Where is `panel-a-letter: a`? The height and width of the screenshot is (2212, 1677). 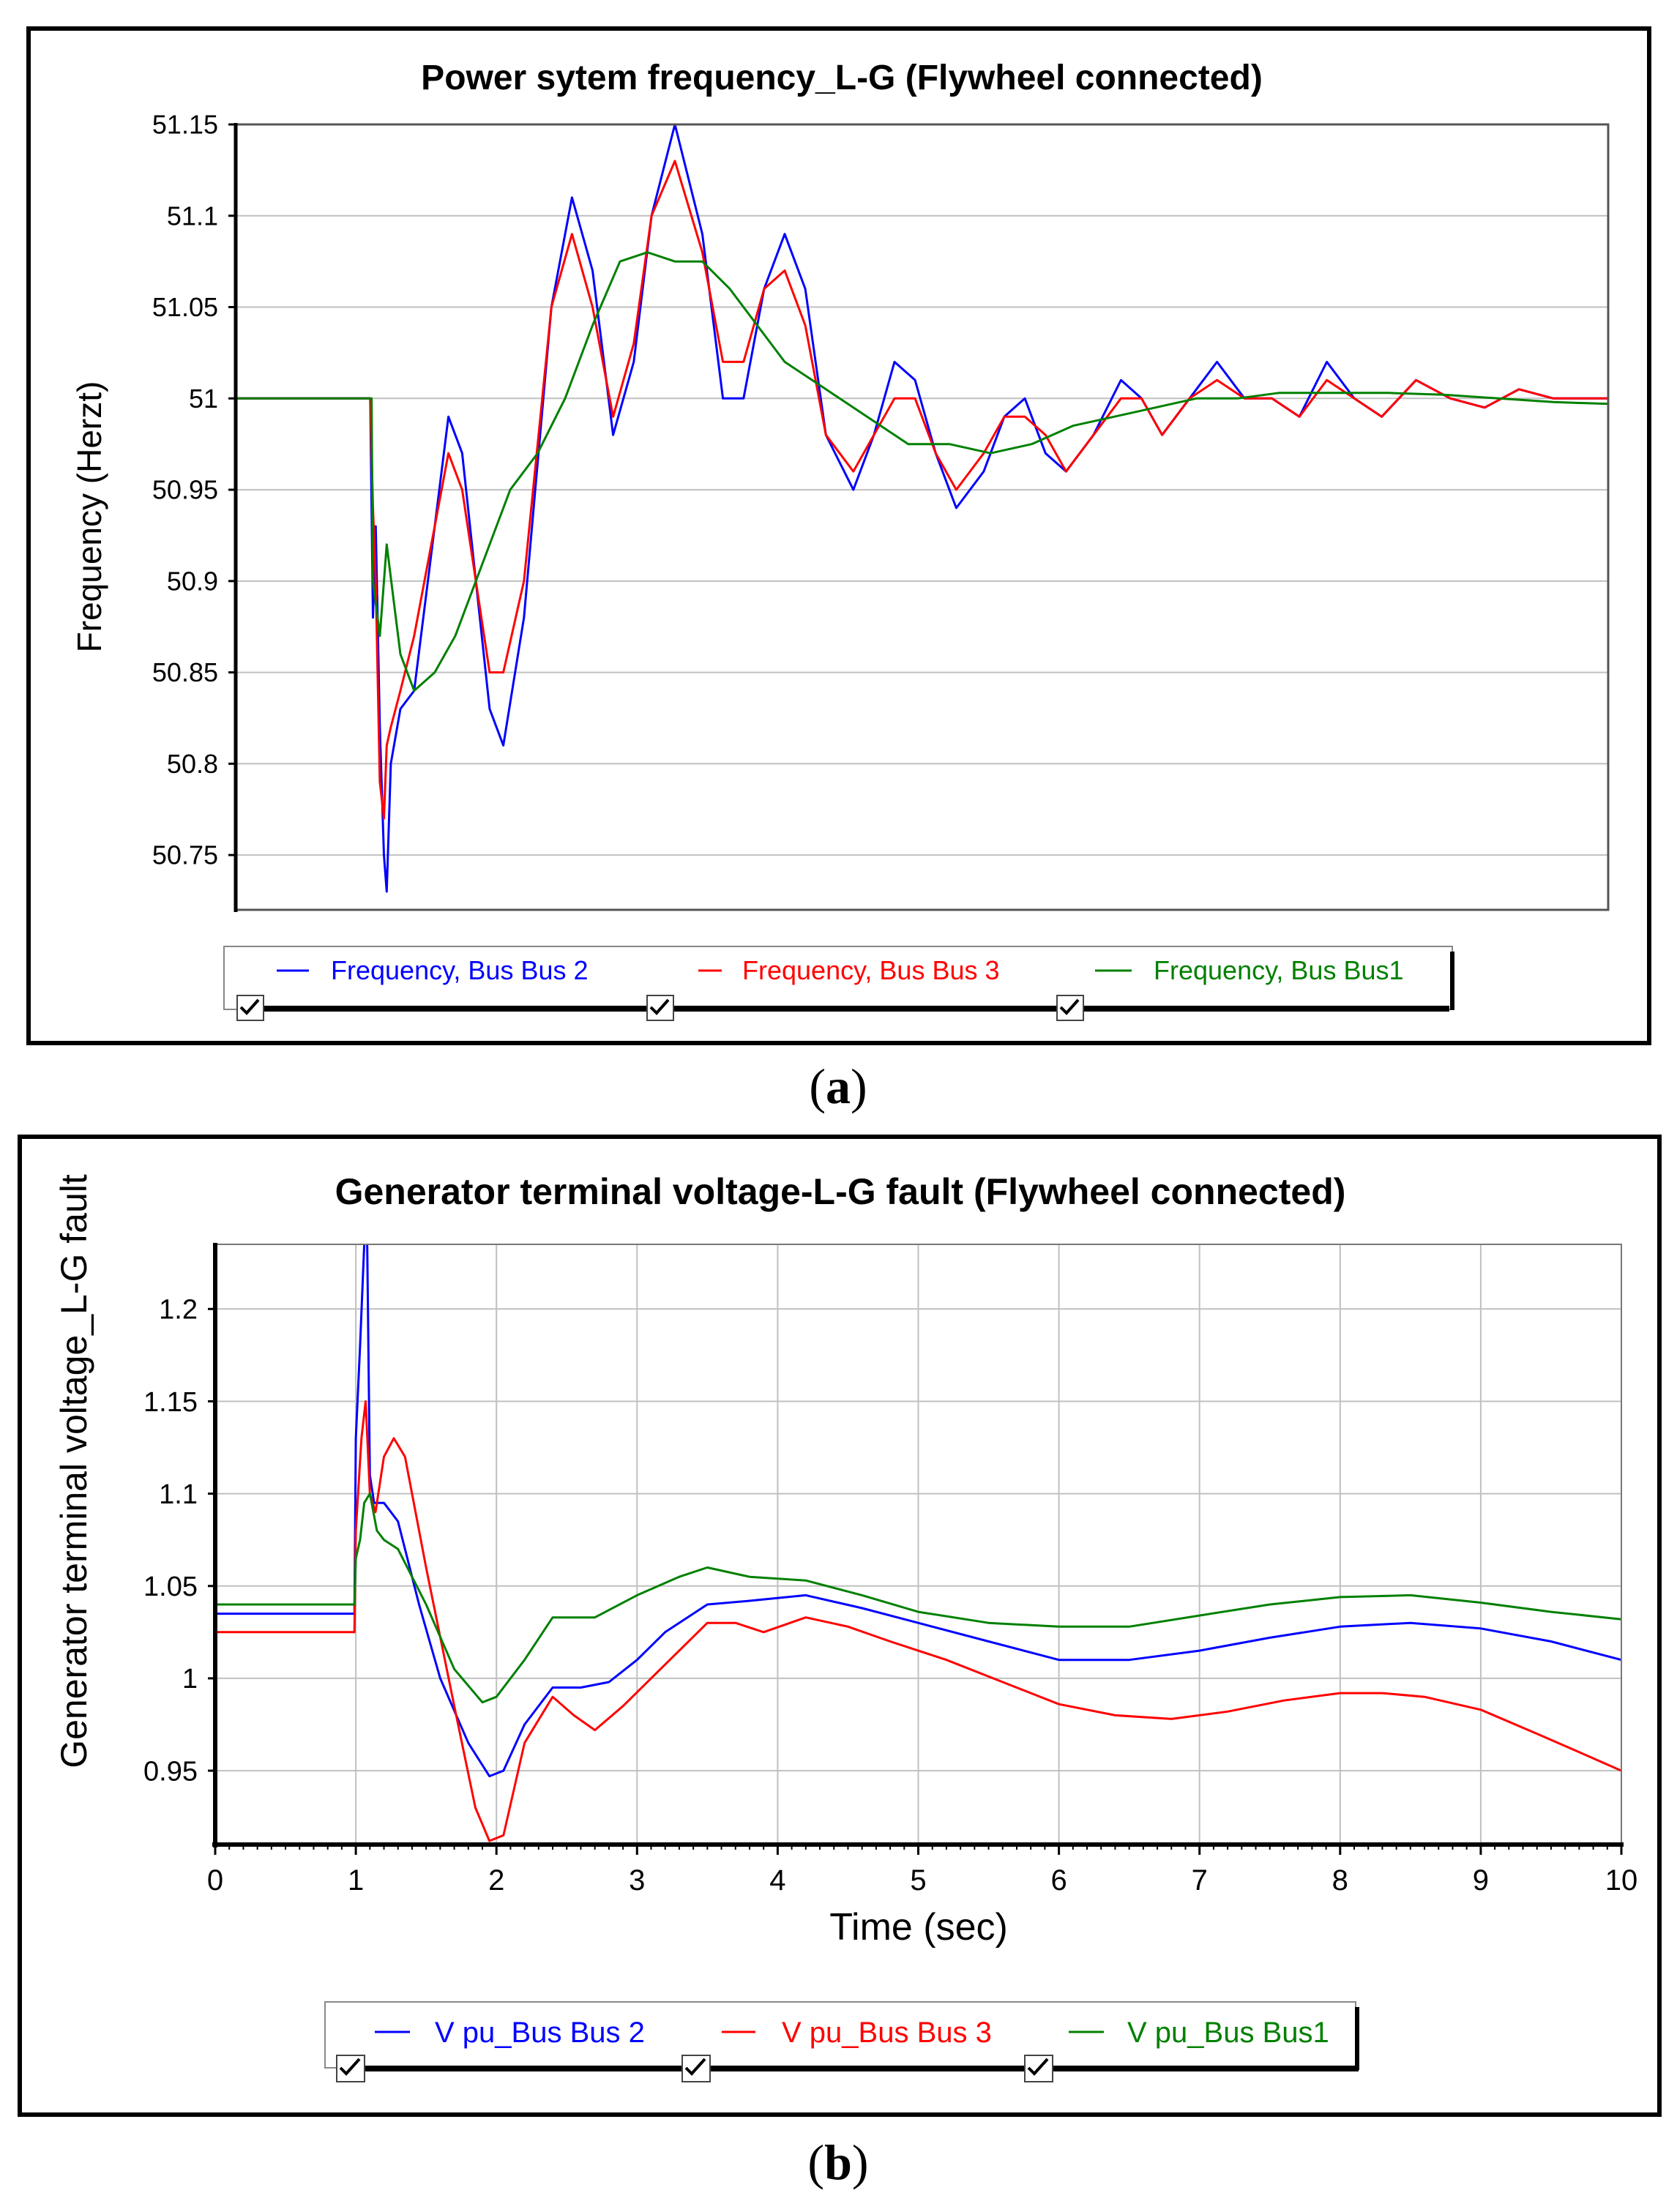
panel-a-letter: a is located at coordinates (838, 1086).